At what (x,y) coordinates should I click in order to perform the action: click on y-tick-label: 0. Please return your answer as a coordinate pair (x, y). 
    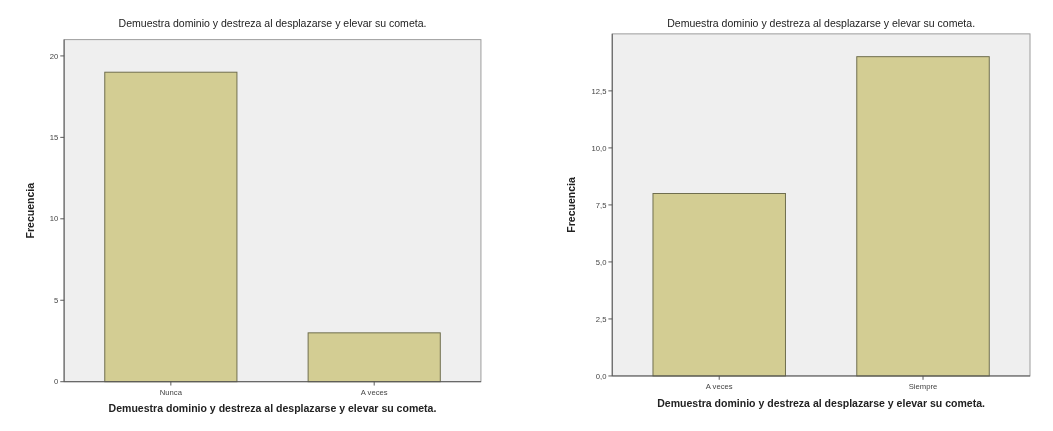
    Looking at the image, I should click on (56, 382).